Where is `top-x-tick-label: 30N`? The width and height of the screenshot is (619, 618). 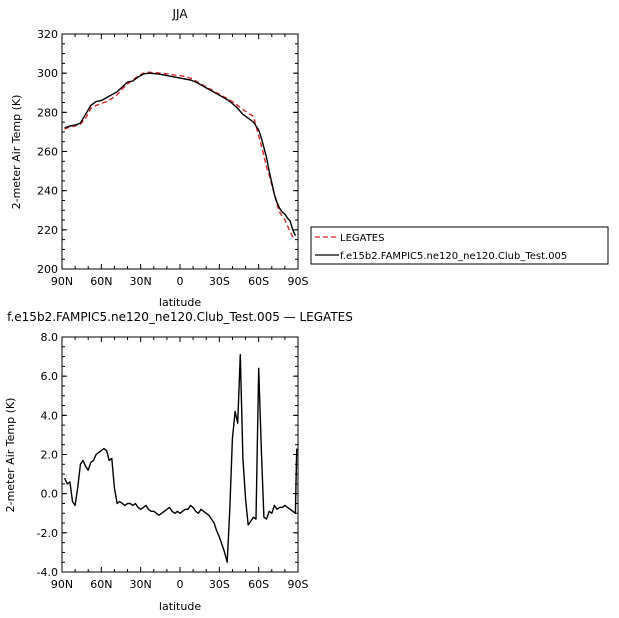 top-x-tick-label: 30N is located at coordinates (141, 281).